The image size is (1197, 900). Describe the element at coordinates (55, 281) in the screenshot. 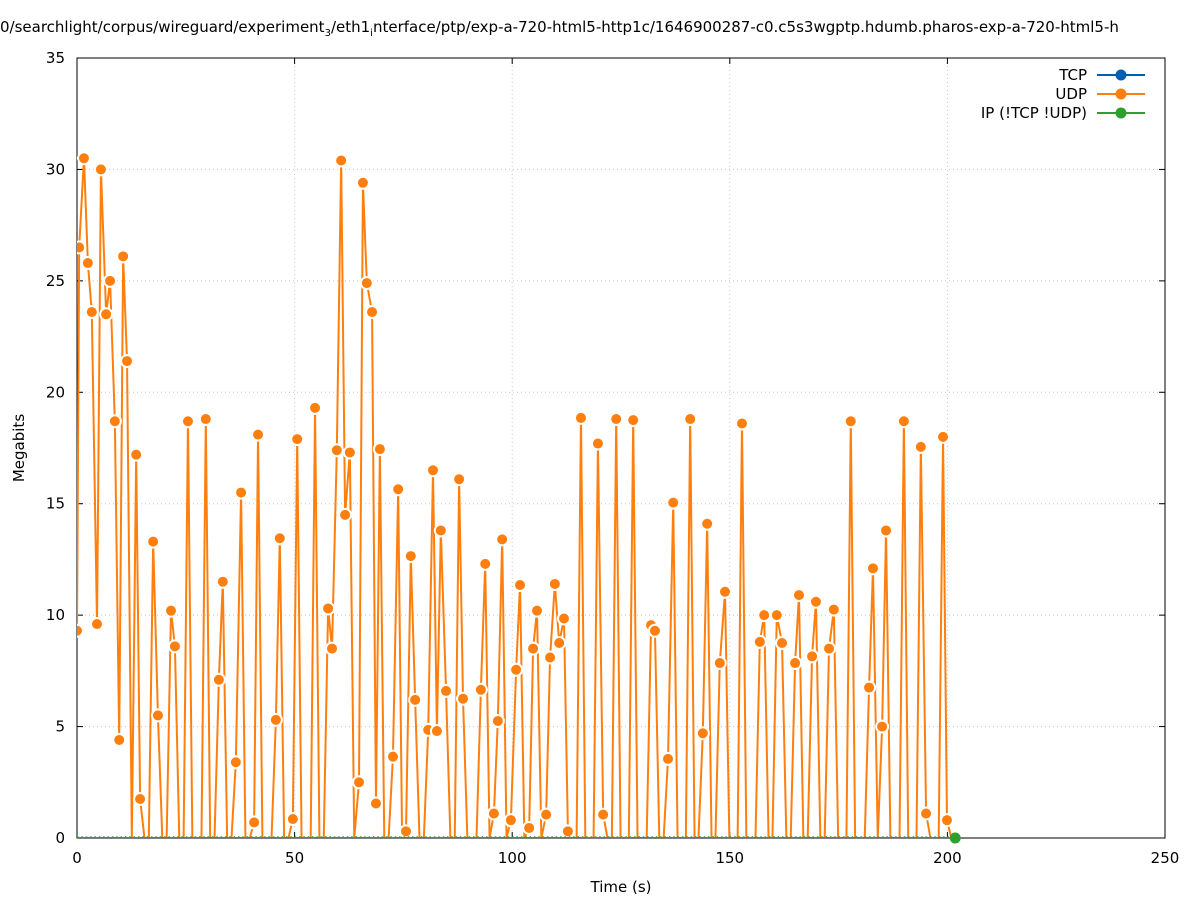

I see `y-tick-label: 25` at that location.